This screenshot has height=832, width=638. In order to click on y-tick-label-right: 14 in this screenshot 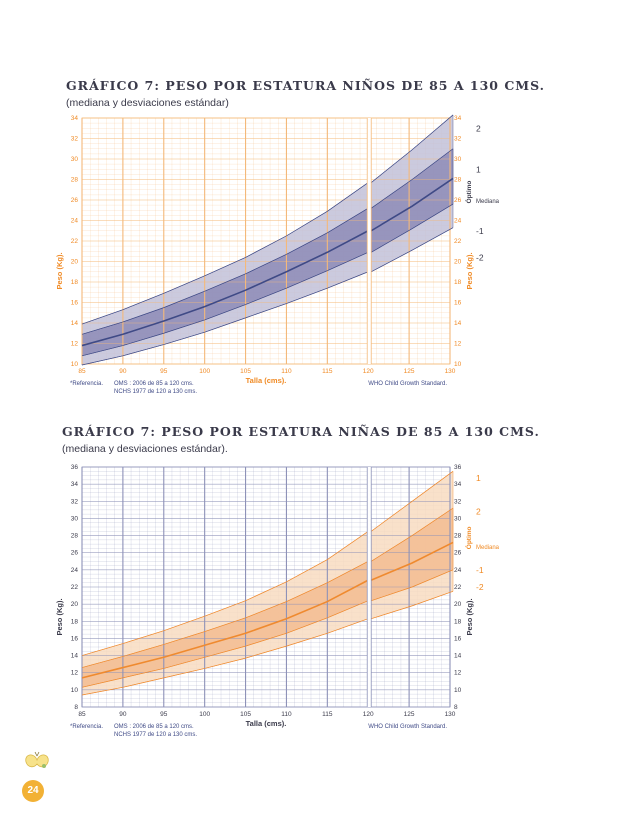, I will do `click(458, 323)`.